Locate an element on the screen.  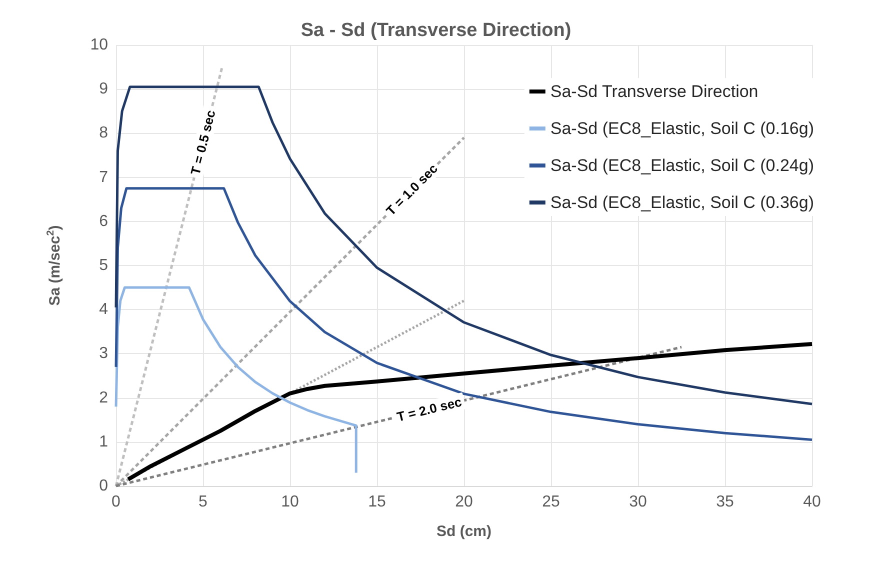
legend-label: Sa-Sd (EC8_Elastic, Soil C (0.16g) is located at coordinates (682, 128).